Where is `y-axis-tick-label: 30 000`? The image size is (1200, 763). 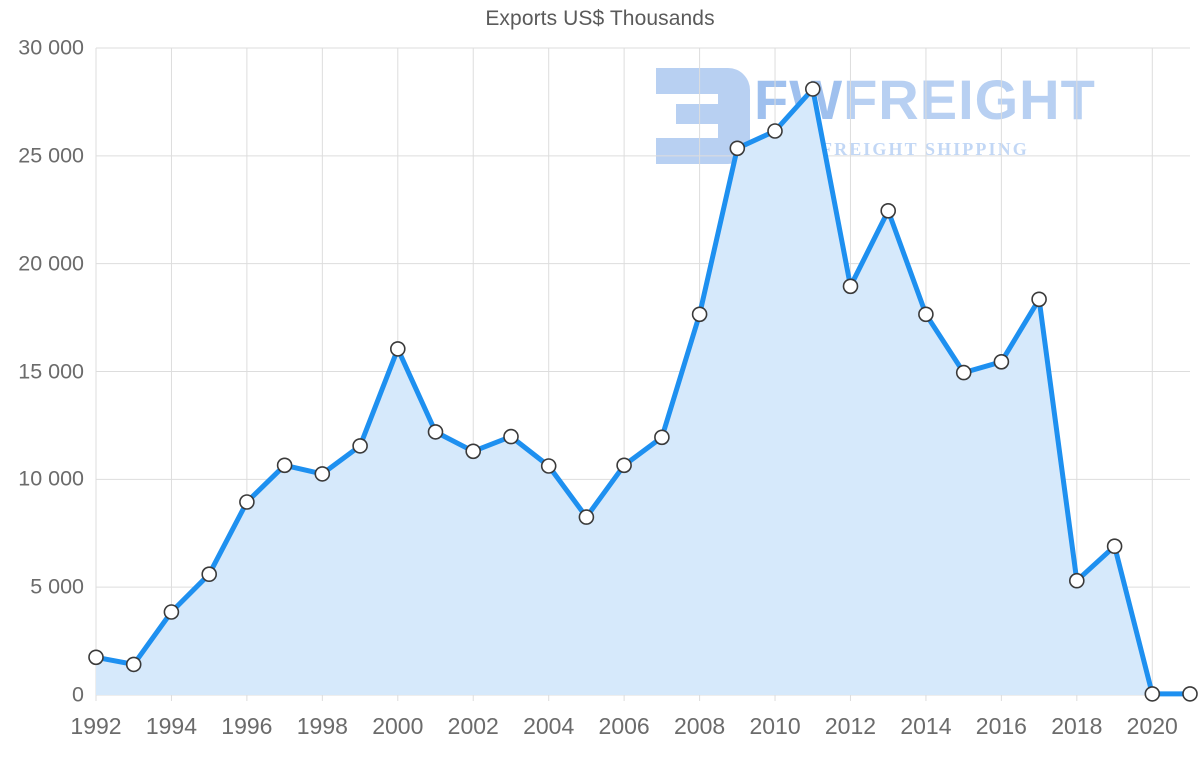
y-axis-tick-label: 30 000 is located at coordinates (51, 47).